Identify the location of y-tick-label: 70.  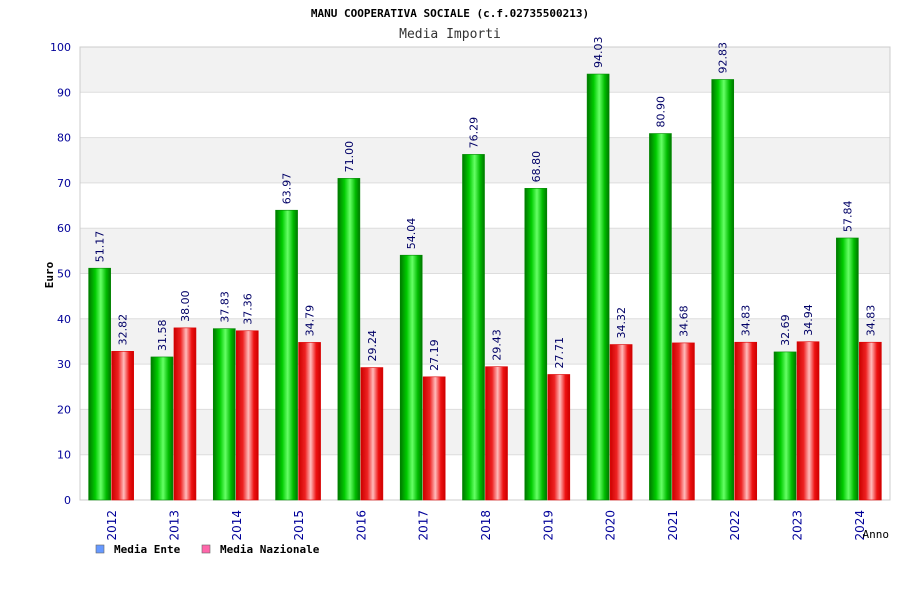
(64, 183).